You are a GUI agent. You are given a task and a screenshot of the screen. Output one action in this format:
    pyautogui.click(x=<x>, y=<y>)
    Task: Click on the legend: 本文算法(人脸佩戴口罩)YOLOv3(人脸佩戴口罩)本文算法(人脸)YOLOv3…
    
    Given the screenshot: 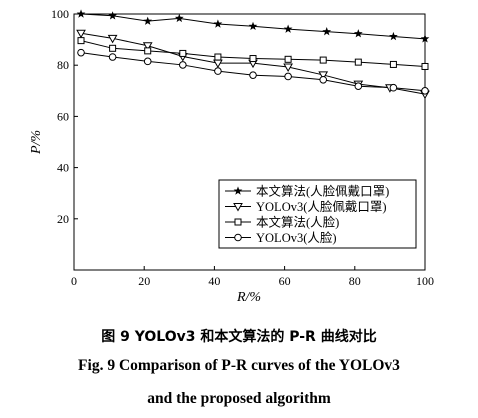 What is the action you would take?
    pyautogui.click(x=317, y=214)
    